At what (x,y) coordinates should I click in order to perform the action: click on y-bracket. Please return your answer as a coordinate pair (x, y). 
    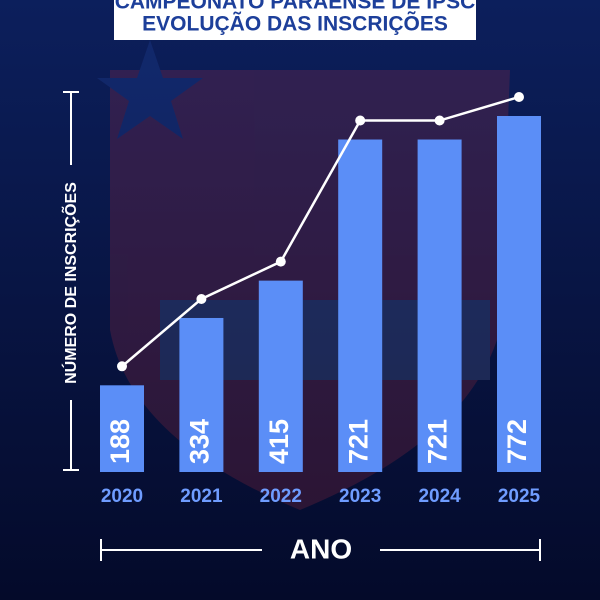
    Looking at the image, I should click on (71, 281).